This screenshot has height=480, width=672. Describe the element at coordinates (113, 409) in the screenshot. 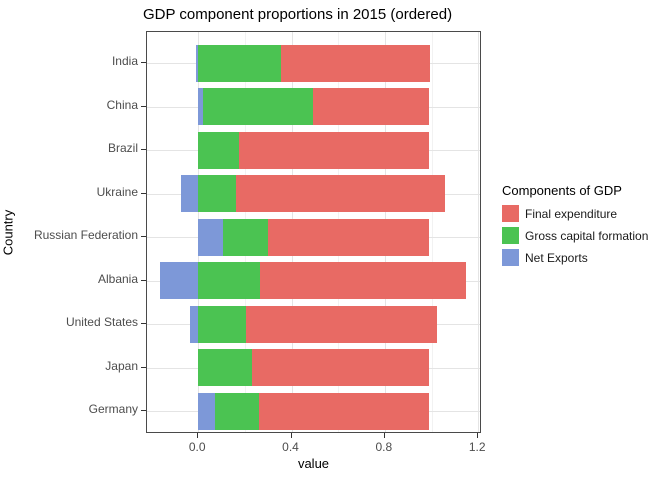

I see `y-tick-label: Germany` at that location.